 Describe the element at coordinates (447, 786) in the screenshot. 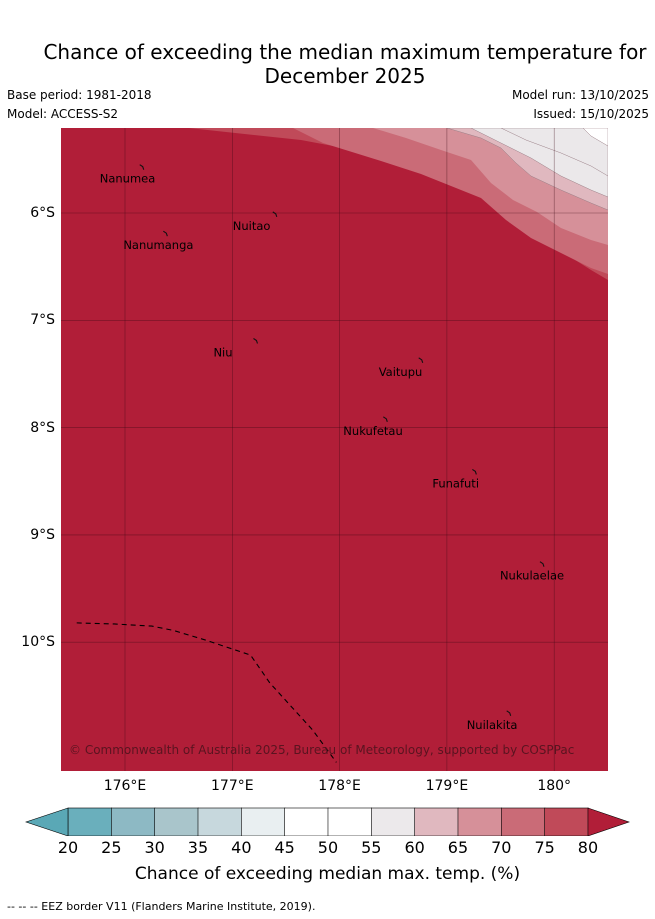

I see `x-tick-label: 179°E` at that location.